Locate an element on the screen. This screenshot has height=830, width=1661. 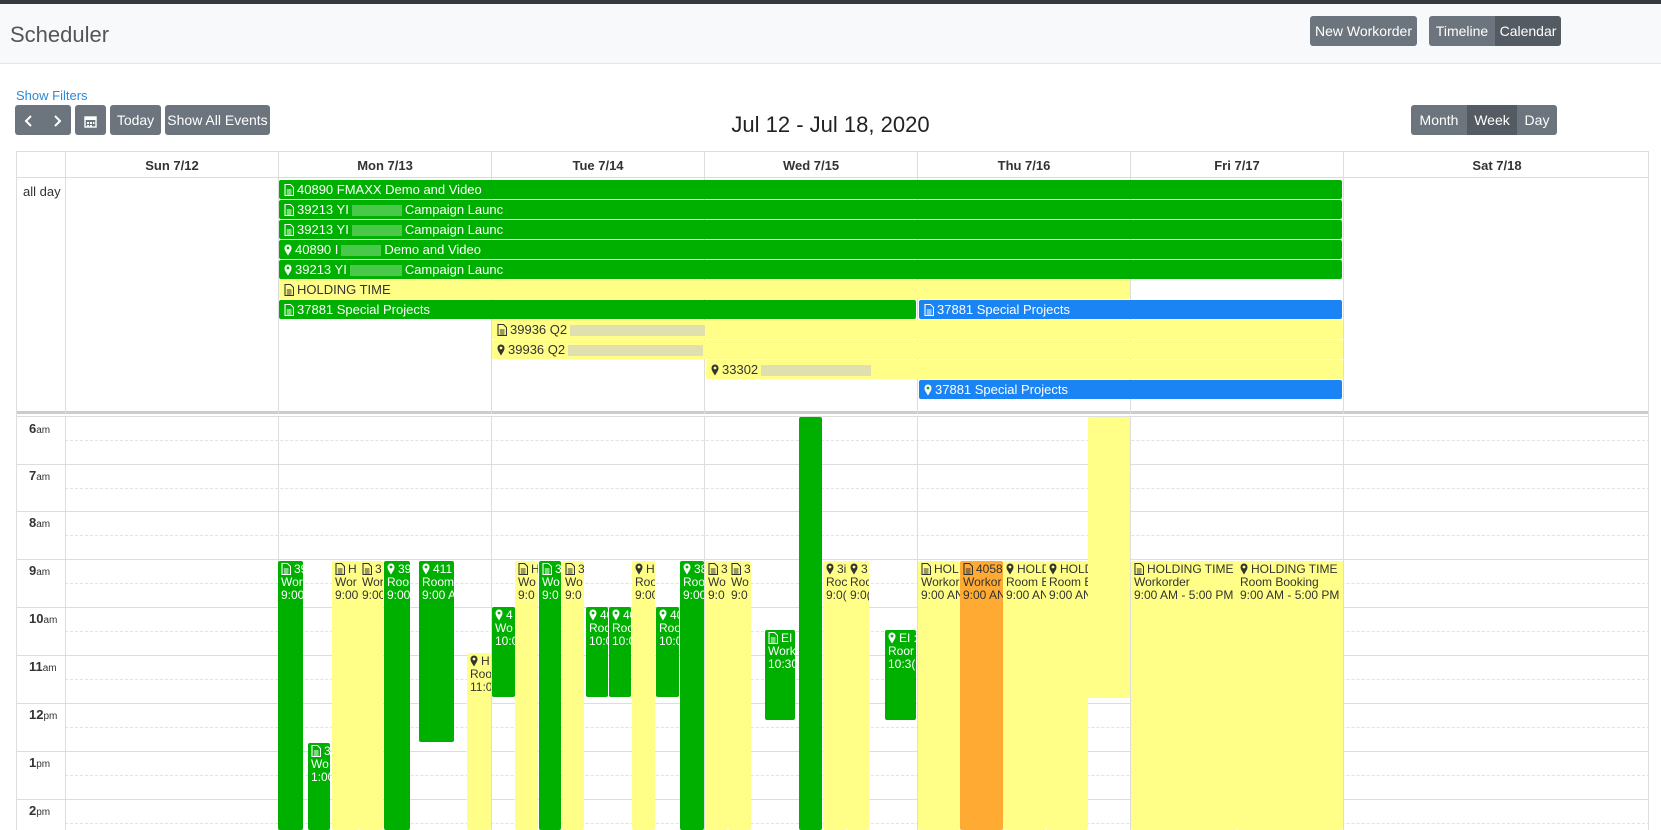
event-type-line: Roo is located at coordinates (669, 628).